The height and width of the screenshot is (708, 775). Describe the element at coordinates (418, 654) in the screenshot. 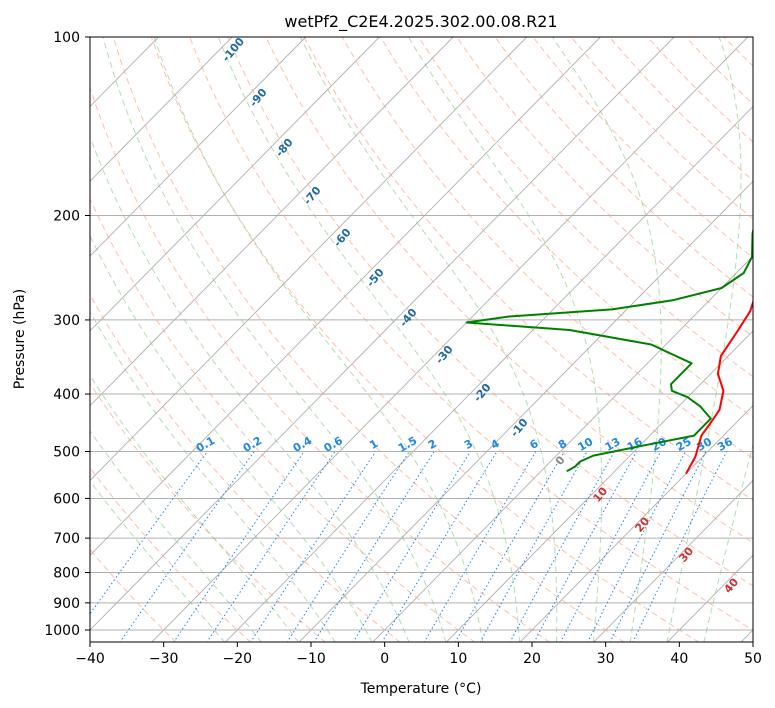

I see `x-axis: −40 −30 −20 −10 0 10 20 30 40 50` at that location.